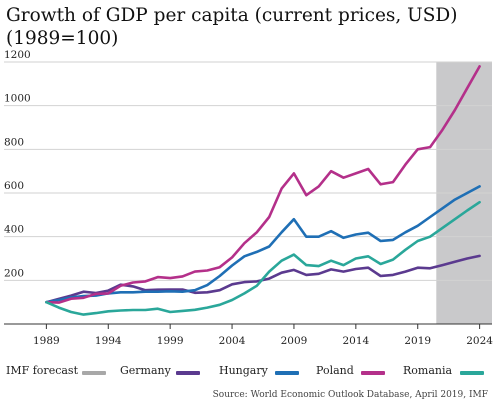 The height and width of the screenshot is (407, 494). I want to click on legend-swatch-romania, so click(472, 373).